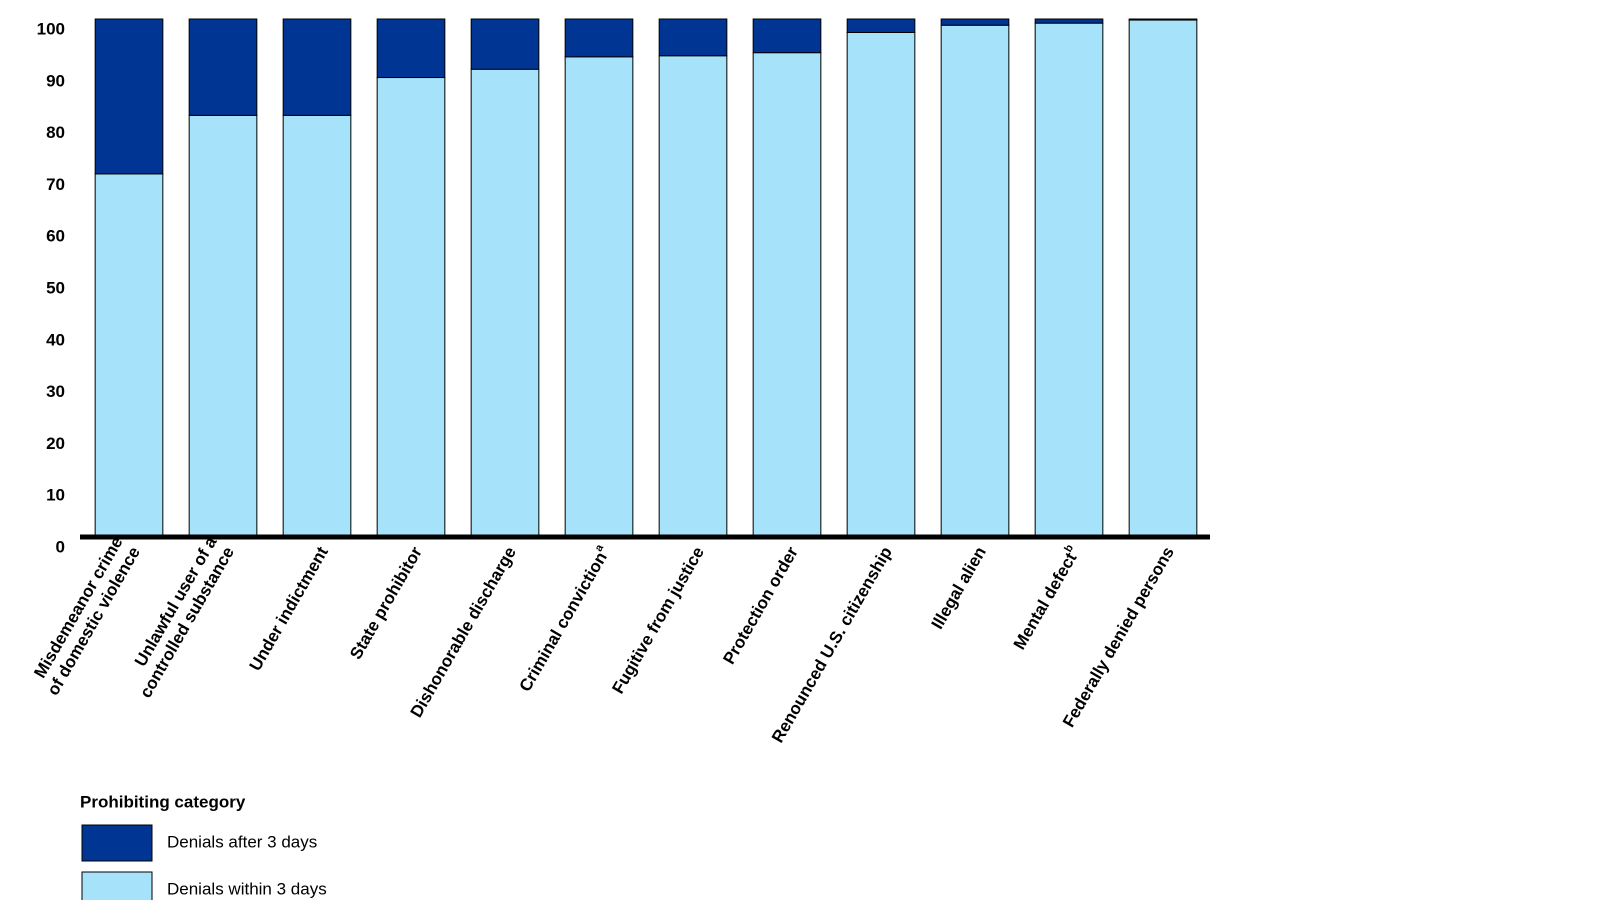  What do you see at coordinates (55, 391) in the screenshot?
I see `y-tick-label: 30` at bounding box center [55, 391].